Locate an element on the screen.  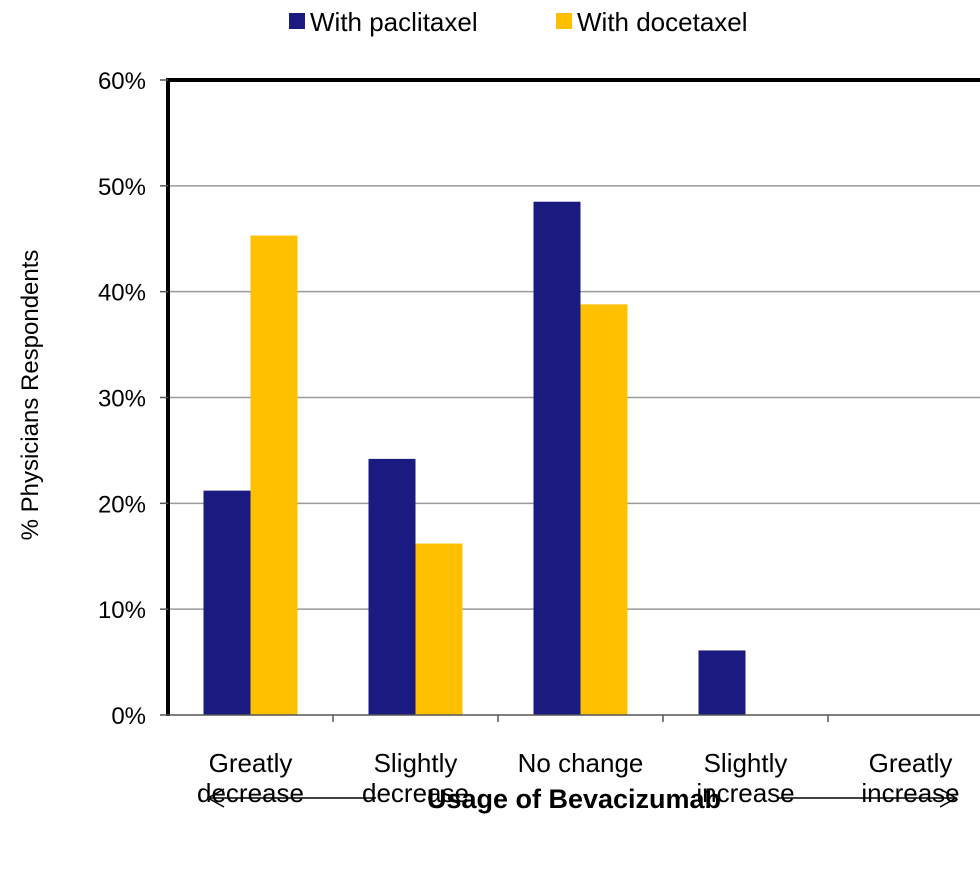
y-tick-label: 10% is located at coordinates (122, 610).